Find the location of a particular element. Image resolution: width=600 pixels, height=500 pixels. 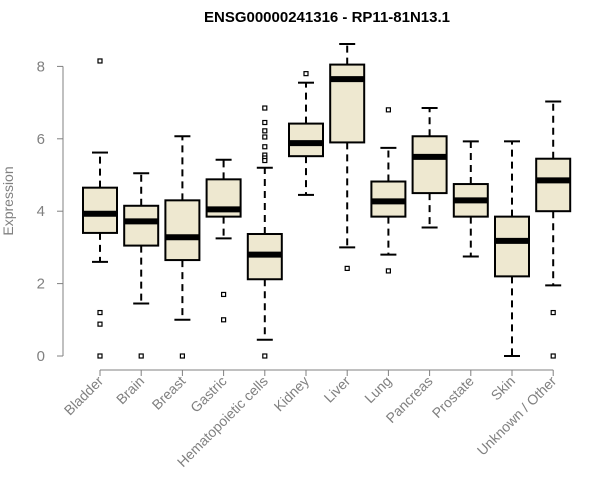

y-axis: 0 2 4 6 8 is located at coordinates (50, 211).